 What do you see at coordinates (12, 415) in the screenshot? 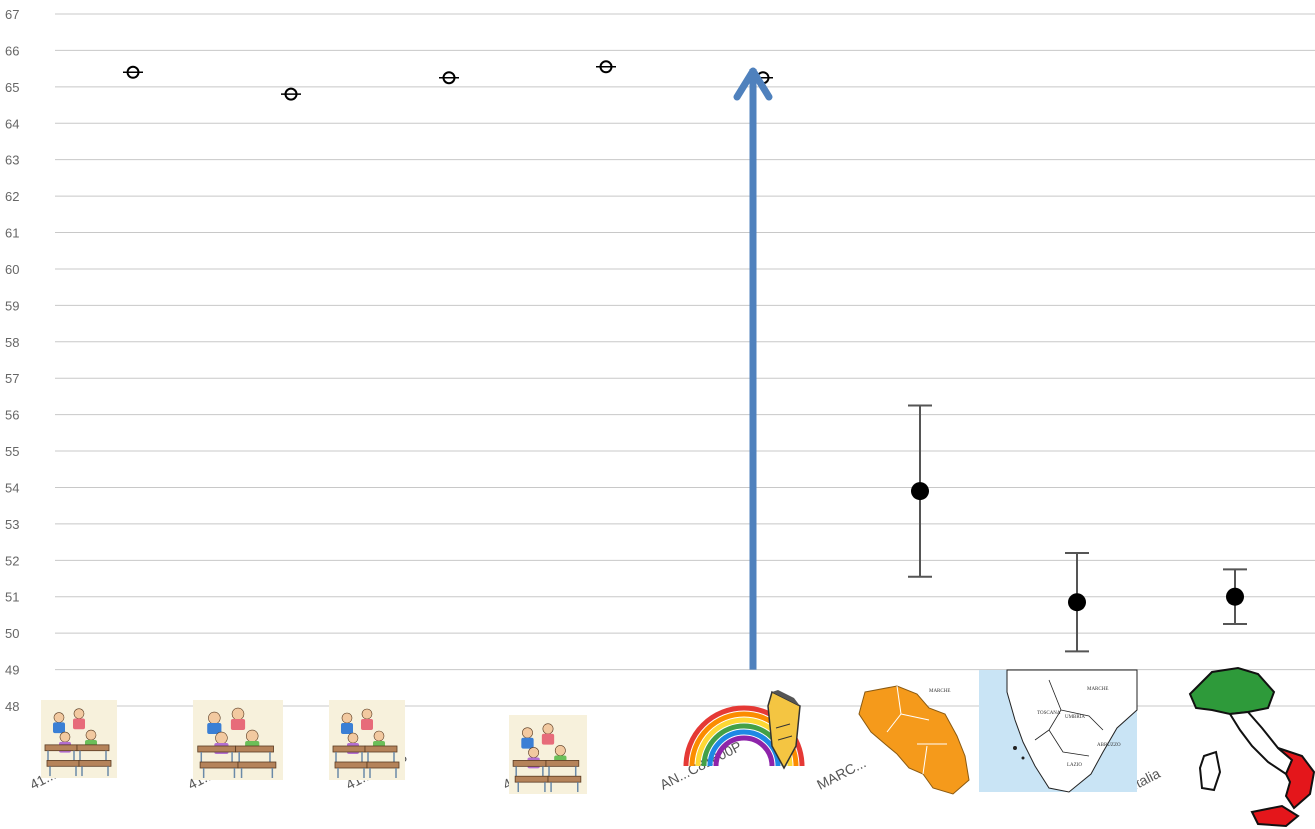
I see `y-tick-label: 56` at bounding box center [12, 415].